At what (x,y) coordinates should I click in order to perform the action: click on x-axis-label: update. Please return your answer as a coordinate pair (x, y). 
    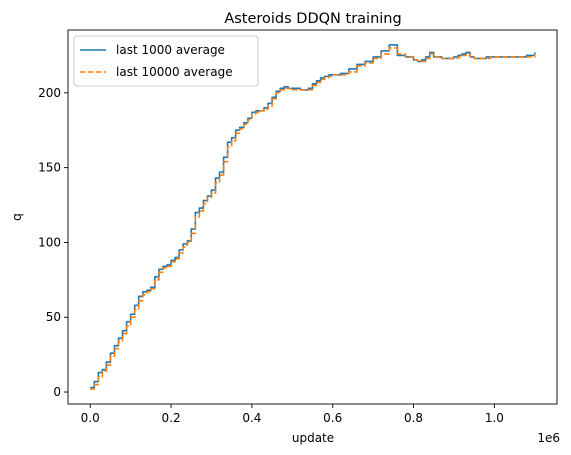
    Looking at the image, I should click on (313, 438).